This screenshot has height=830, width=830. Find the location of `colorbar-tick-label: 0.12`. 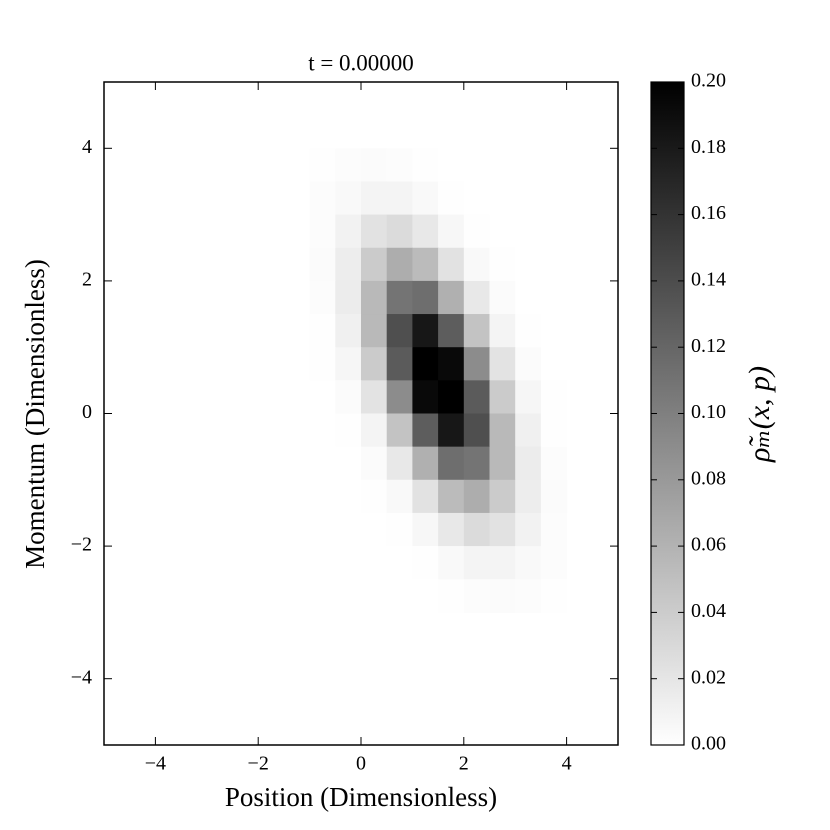

colorbar-tick-label: 0.12 is located at coordinates (708, 346).